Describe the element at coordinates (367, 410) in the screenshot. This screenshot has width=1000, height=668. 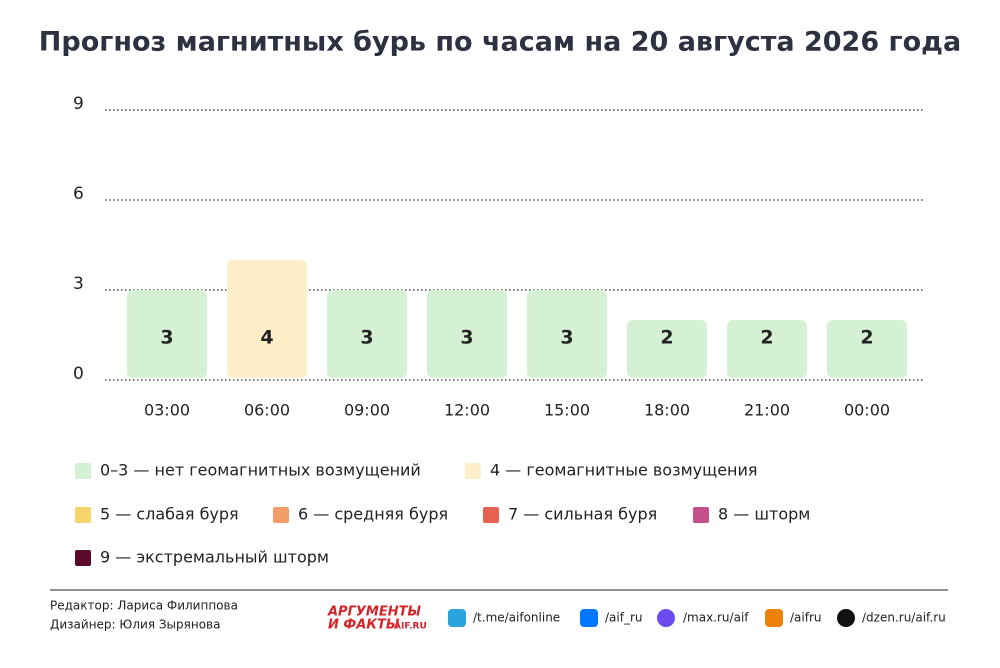
I see `x-tick-label: 09:00` at that location.